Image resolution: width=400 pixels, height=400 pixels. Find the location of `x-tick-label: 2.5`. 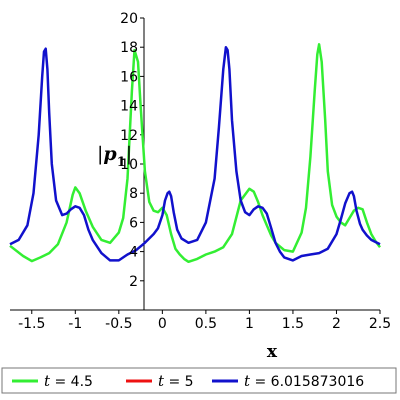

x-tick-label: 2.5 is located at coordinates (380, 324).